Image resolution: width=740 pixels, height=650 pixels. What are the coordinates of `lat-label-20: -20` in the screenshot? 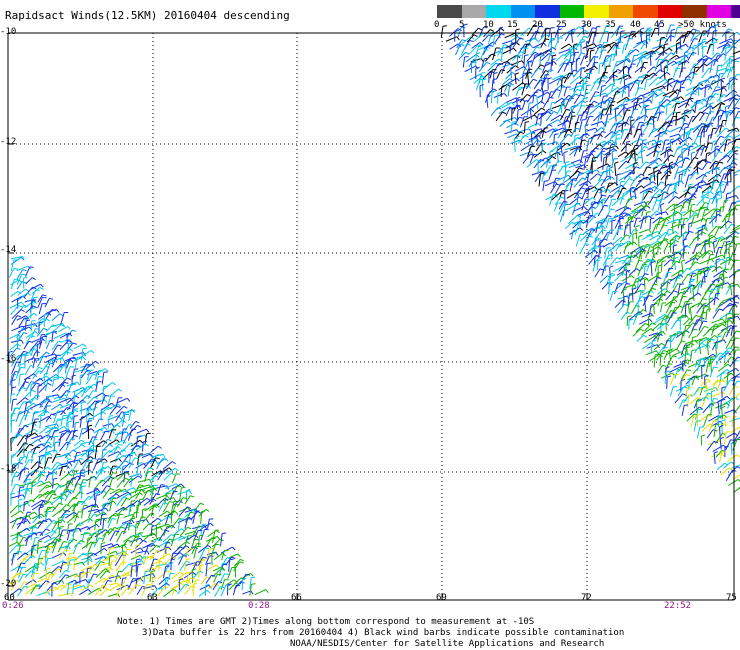 It's located at (8, 584).